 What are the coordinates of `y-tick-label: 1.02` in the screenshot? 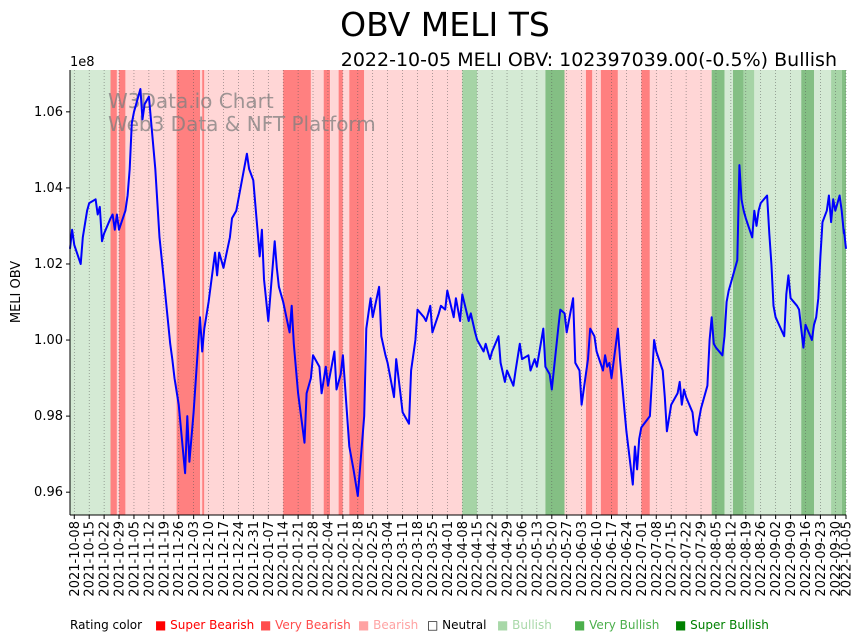 It's located at (48, 264).